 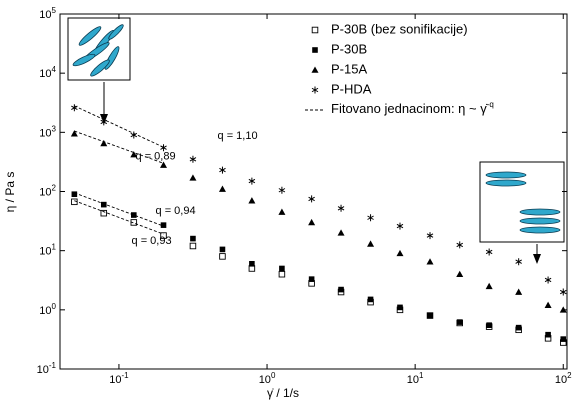 I want to click on inset-top, so click(x=99, y=70).